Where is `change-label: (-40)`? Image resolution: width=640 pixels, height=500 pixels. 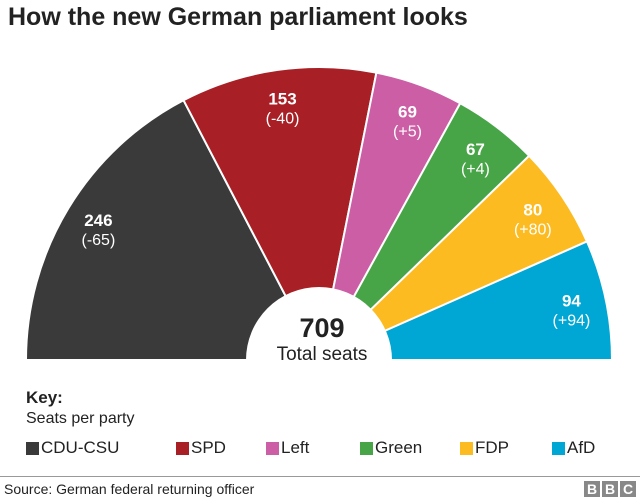
change-label: (-40) is located at coordinates (283, 119).